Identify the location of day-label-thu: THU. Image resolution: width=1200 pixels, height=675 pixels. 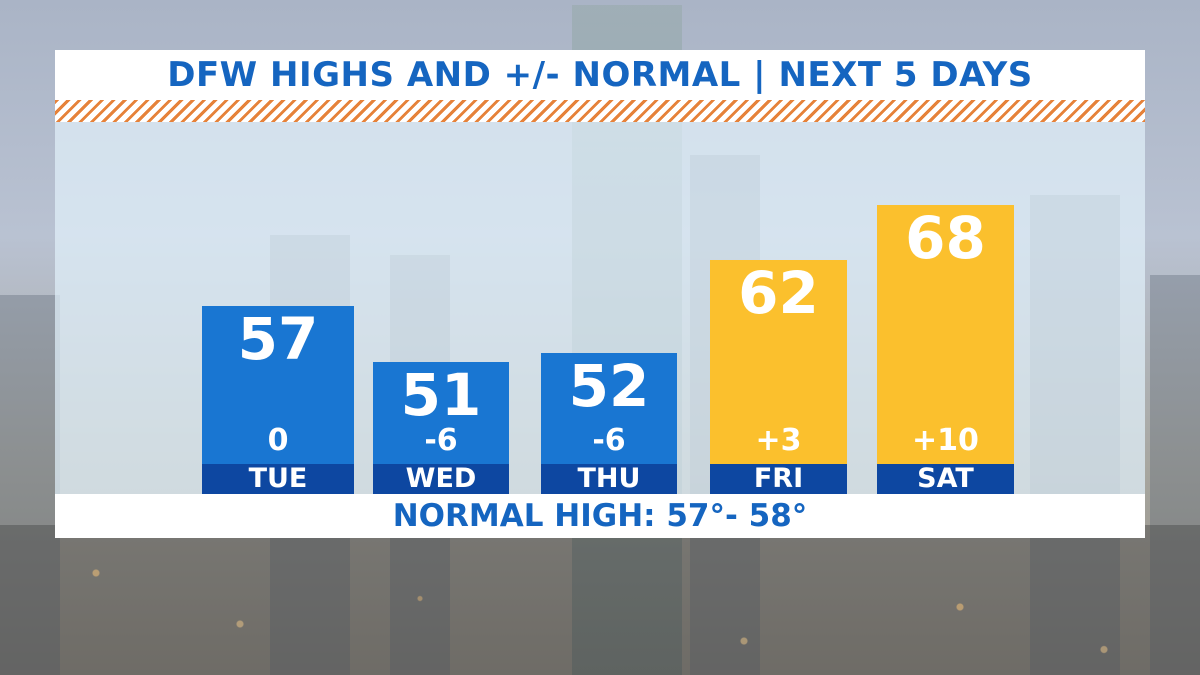
(609, 479).